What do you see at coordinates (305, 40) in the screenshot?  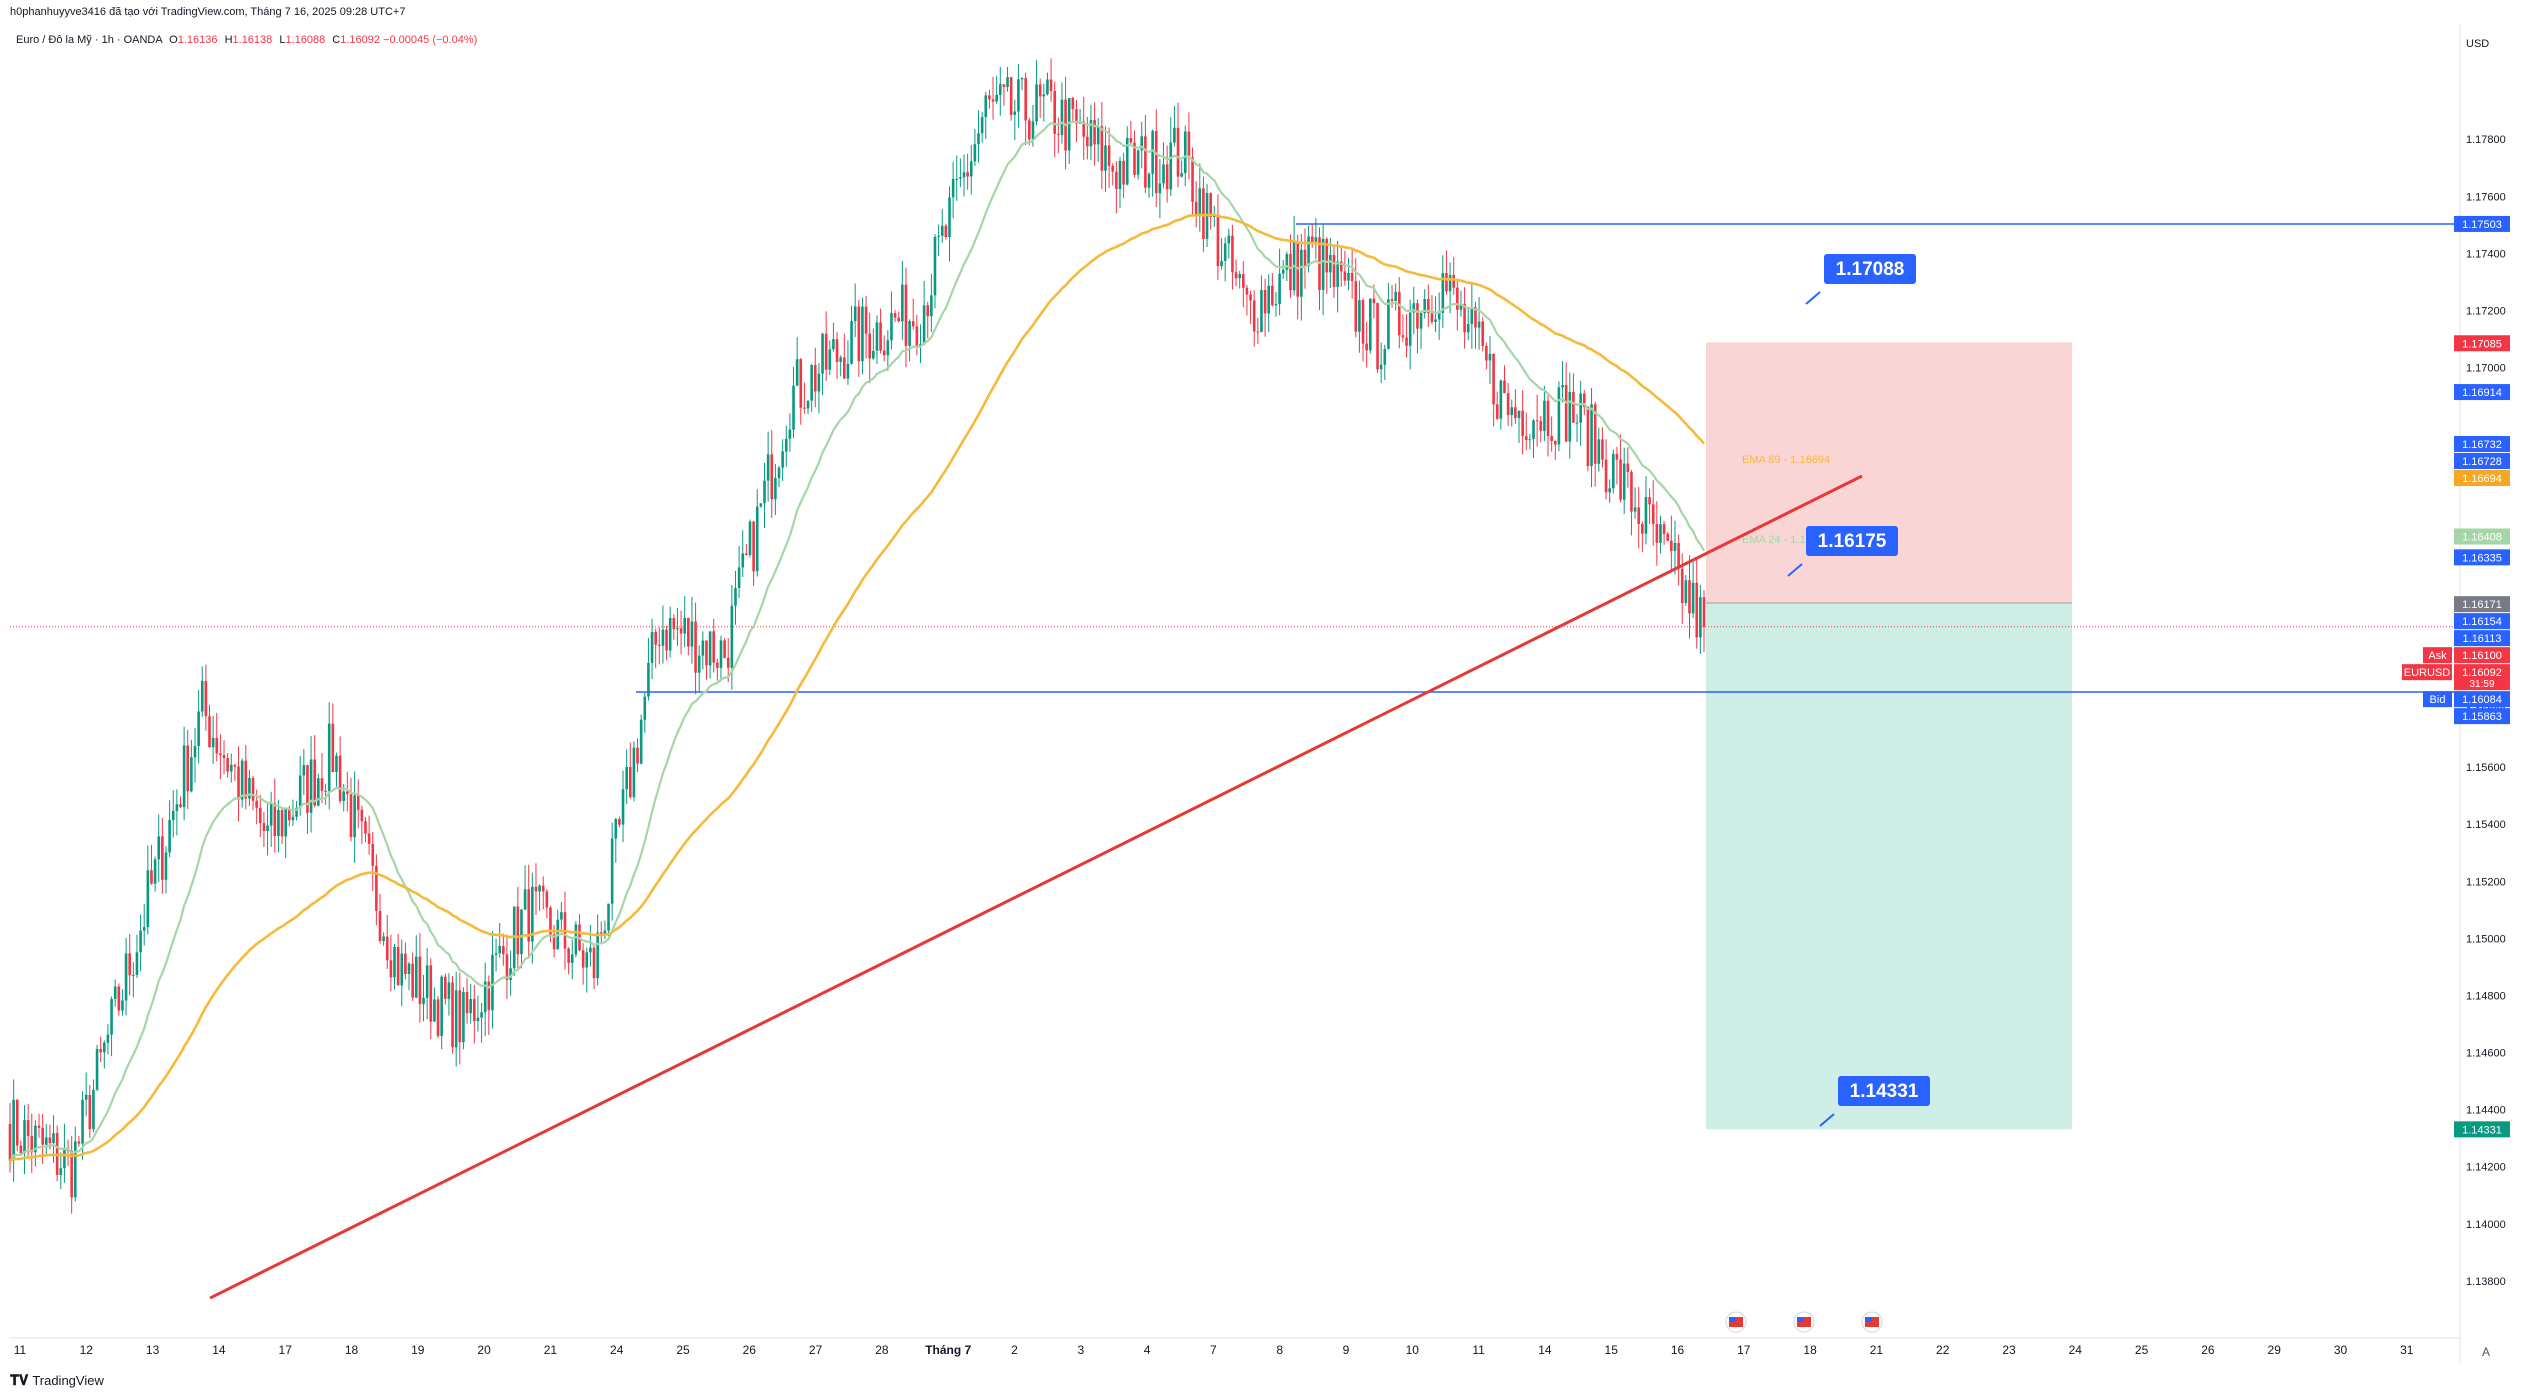 I see `low-value: 1.16088` at bounding box center [305, 40].